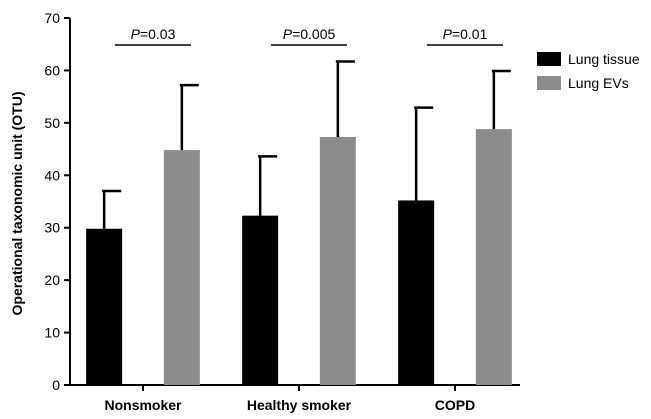 This screenshot has height=419, width=651. What do you see at coordinates (17, 203) in the screenshot?
I see `y-axis-label: Operational taxonomic unit (OTU)` at bounding box center [17, 203].